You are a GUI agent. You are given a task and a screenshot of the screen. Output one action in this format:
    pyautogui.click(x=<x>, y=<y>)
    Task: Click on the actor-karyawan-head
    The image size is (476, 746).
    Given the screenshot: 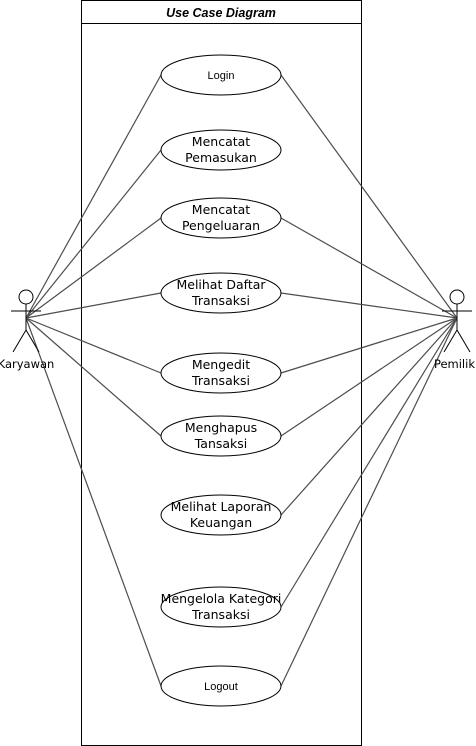 What is the action you would take?
    pyautogui.click(x=26, y=297)
    